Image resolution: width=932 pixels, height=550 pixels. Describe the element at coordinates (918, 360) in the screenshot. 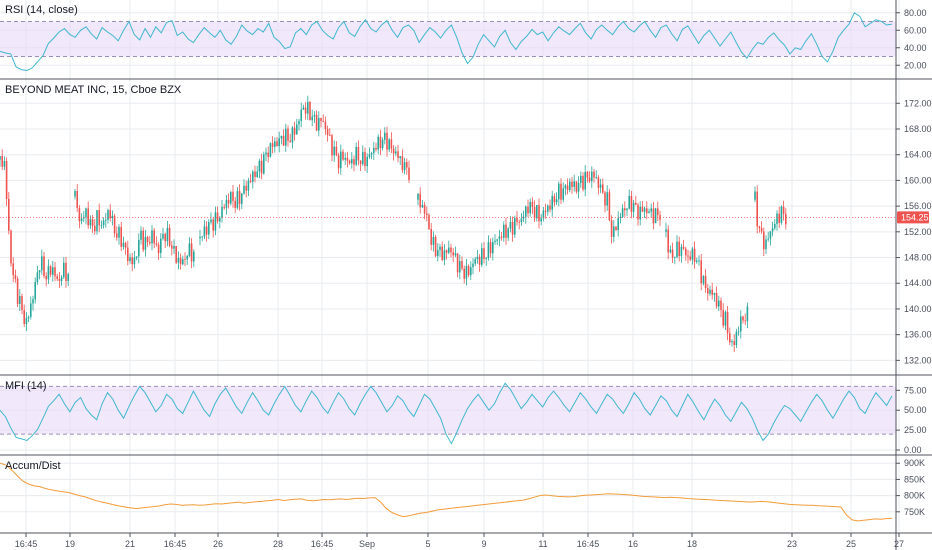

I see `price-tick-label: 132.00` at that location.